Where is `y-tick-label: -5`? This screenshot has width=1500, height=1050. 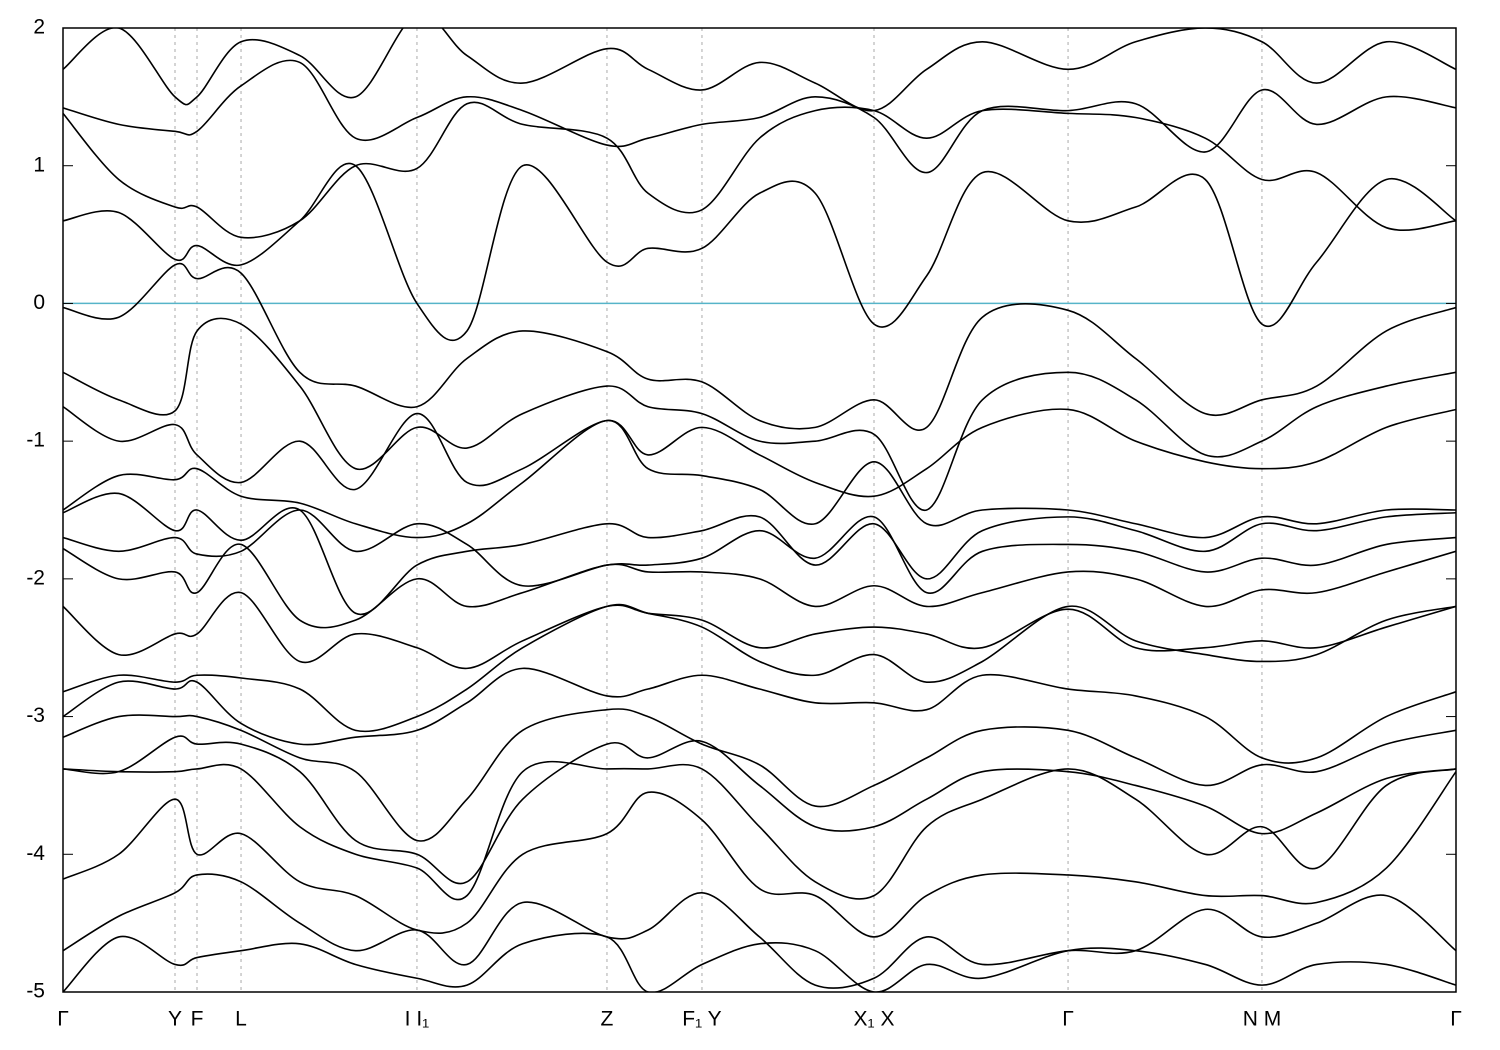
y-tick-label: -5 is located at coordinates (35, 991).